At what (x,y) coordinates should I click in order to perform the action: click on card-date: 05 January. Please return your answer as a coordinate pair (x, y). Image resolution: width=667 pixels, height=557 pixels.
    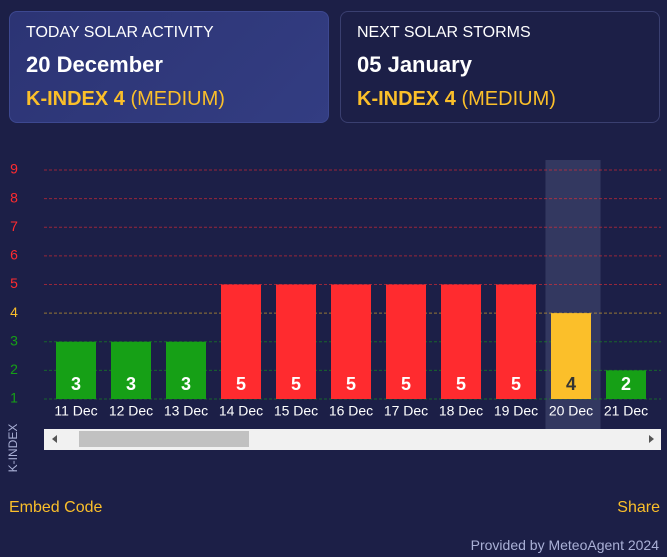
    Looking at the image, I should click on (414, 64).